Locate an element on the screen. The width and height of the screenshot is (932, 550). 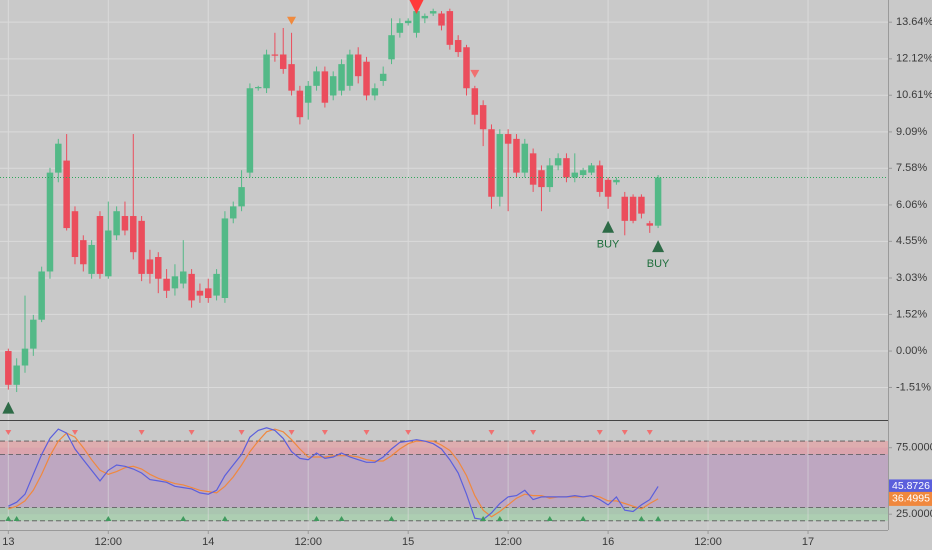
x-tick-label: 13 is located at coordinates (8, 542).